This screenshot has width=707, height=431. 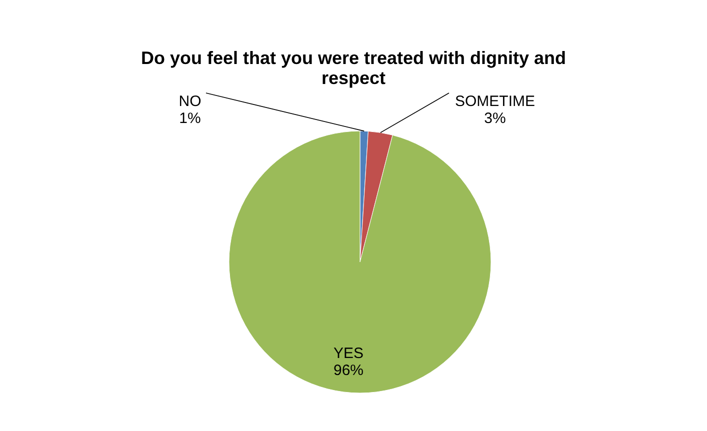 I want to click on slice-label: SOMETIME, so click(x=495, y=101).